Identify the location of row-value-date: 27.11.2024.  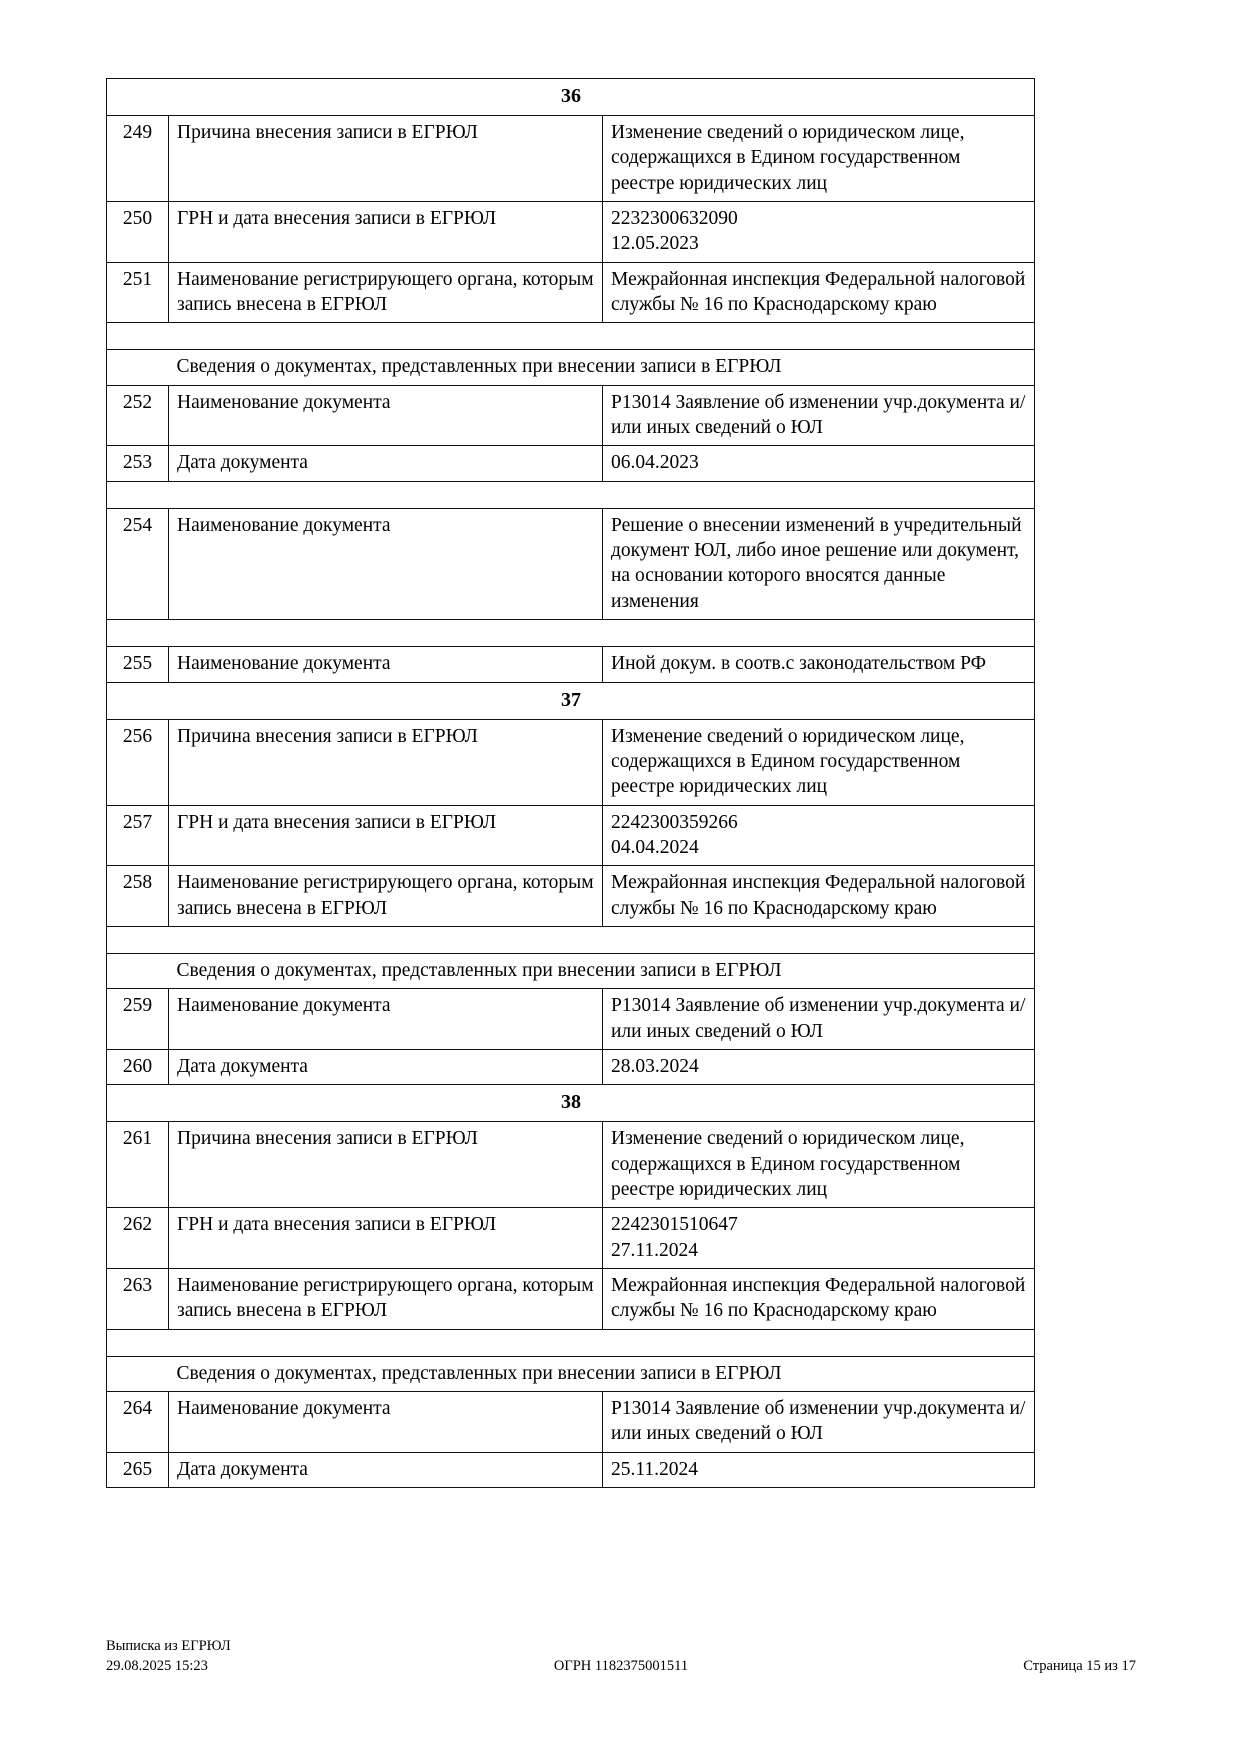
(655, 1250).